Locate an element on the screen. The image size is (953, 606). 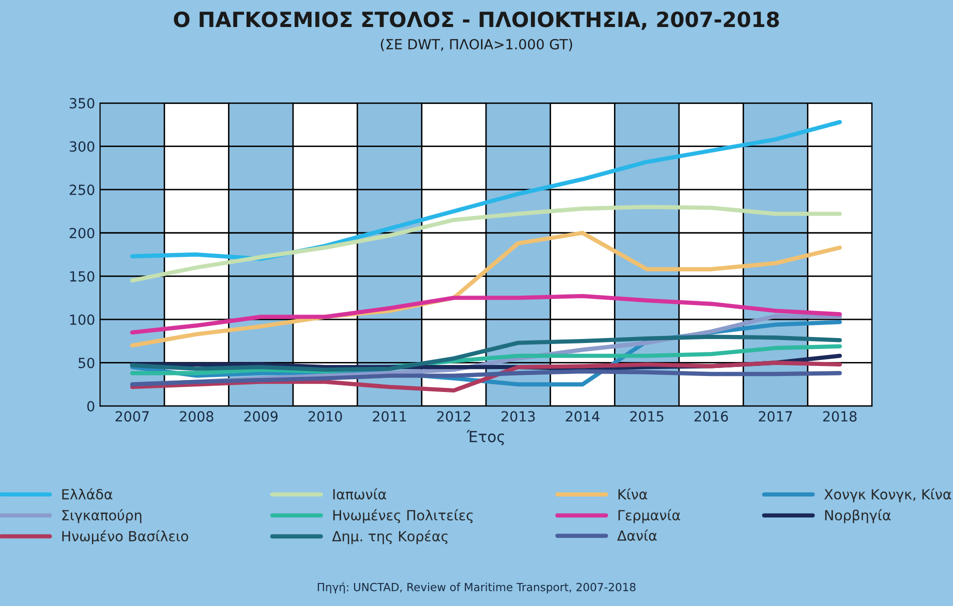
x-tick-label: 2007 is located at coordinates (132, 416).